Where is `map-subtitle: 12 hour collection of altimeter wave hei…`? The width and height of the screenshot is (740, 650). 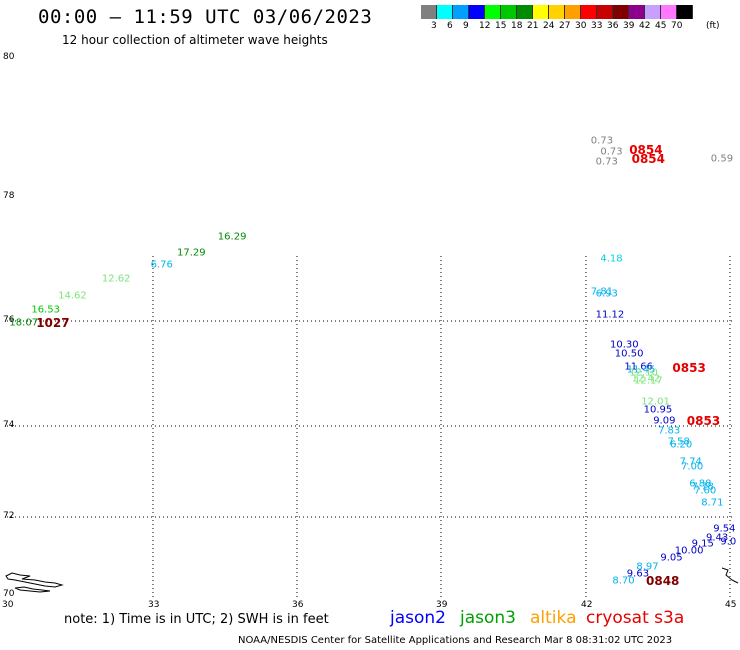 map-subtitle: 12 hour collection of altimeter wave hei… is located at coordinates (195, 40).